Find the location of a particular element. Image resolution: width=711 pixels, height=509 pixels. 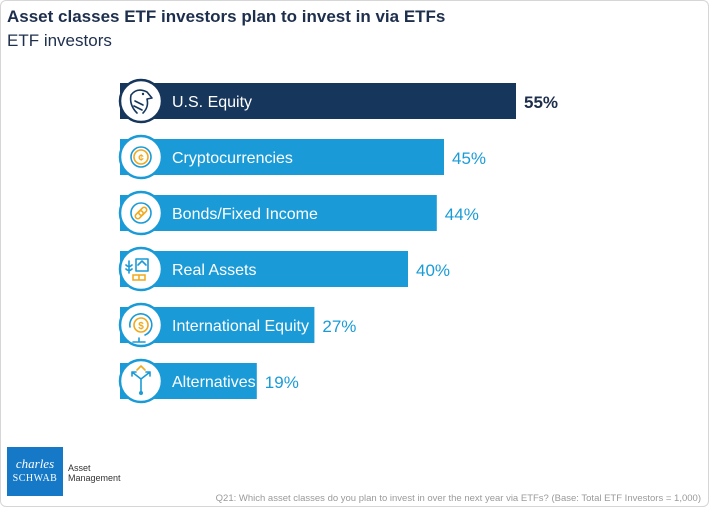

crypto-coin-icon: ¢ is located at coordinates (141, 157).